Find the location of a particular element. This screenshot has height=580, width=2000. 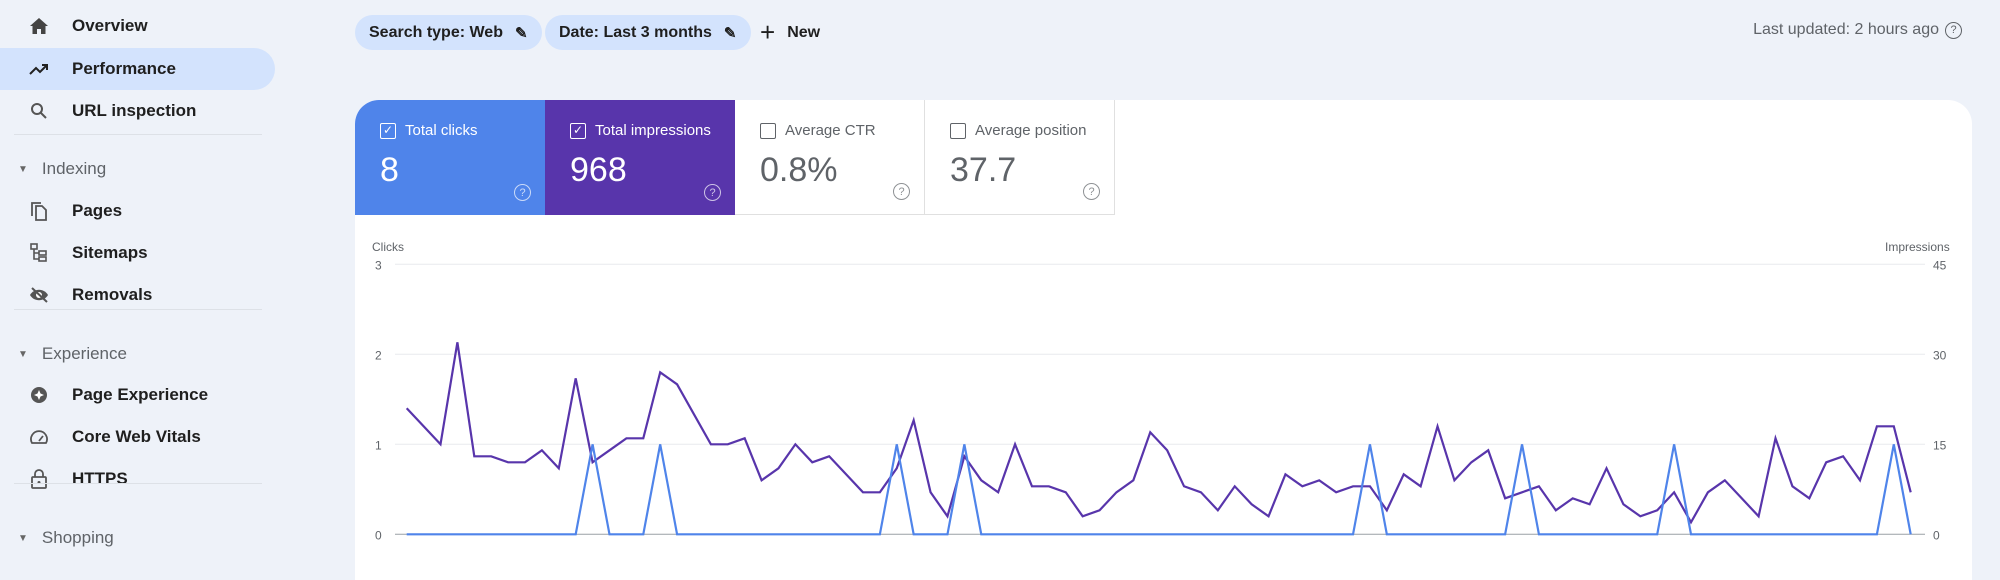

section-shopping: ▼ Shopping is located at coordinates (66, 538).